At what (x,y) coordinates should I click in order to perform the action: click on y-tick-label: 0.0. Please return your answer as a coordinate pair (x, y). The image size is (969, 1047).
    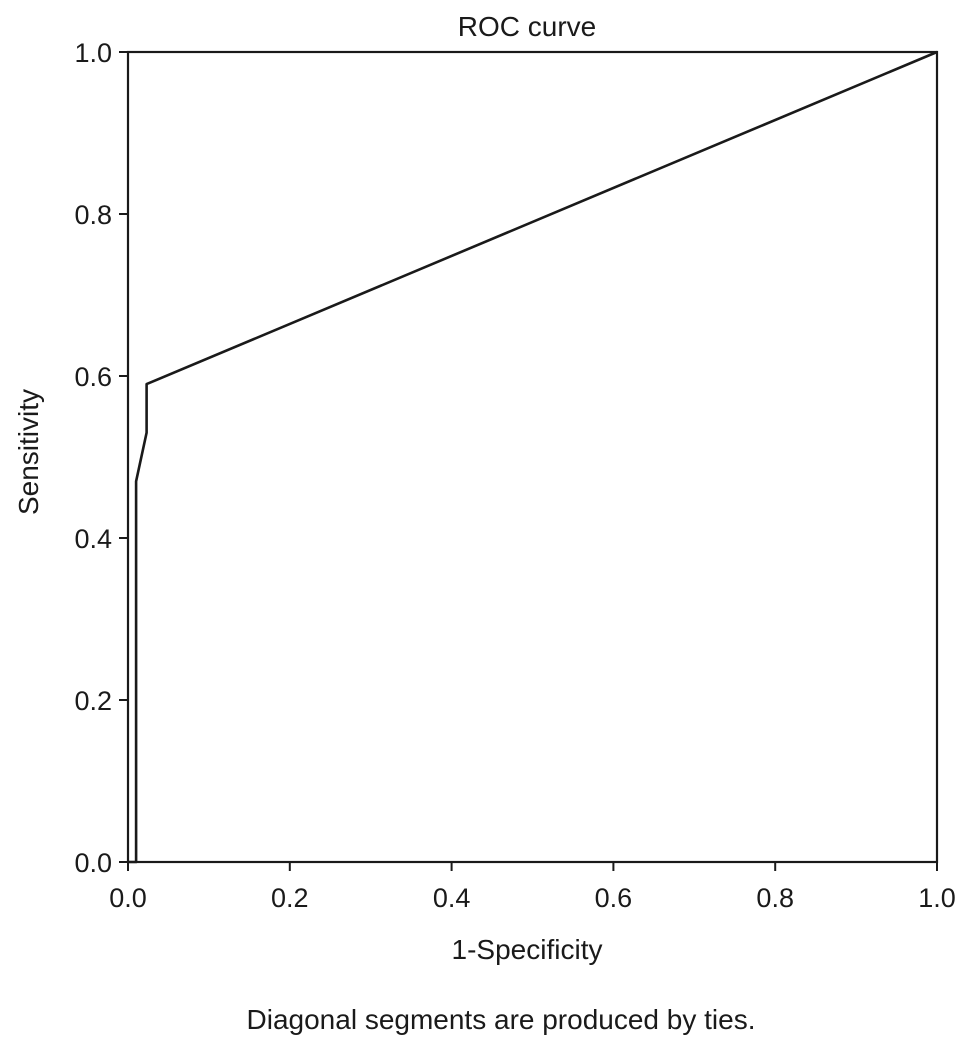
    Looking at the image, I should click on (93, 863).